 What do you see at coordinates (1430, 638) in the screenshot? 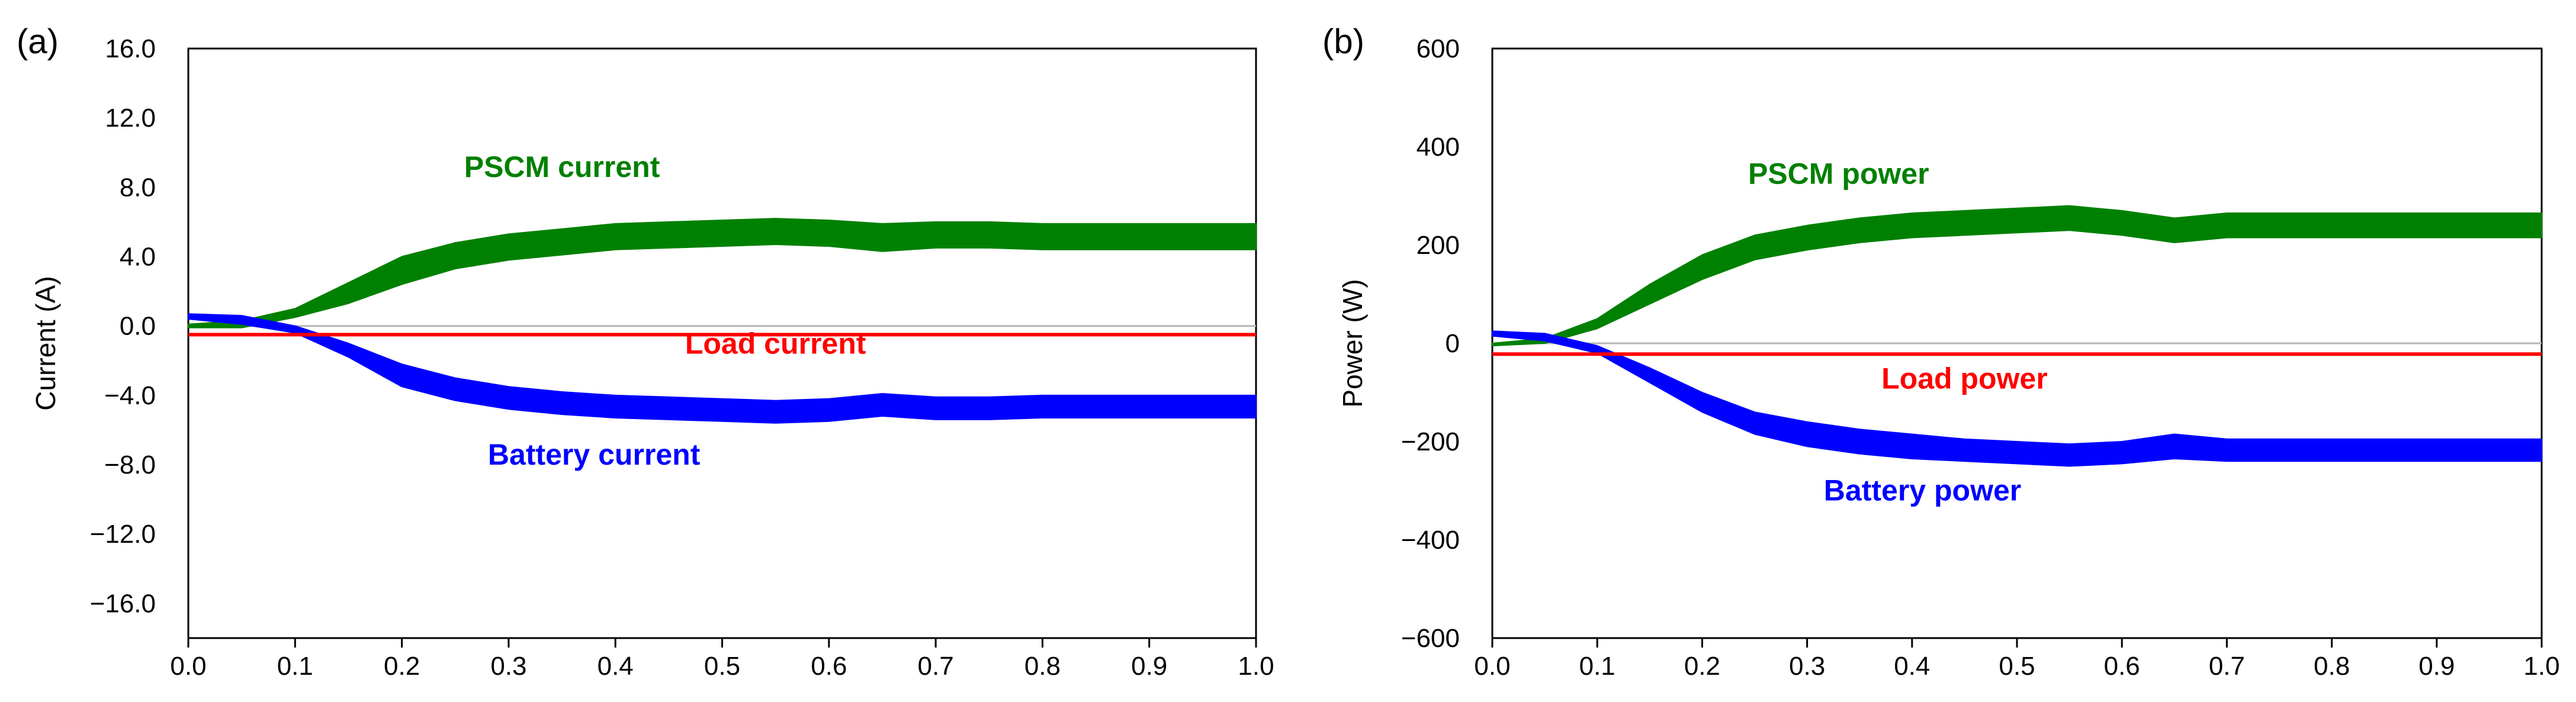
I see `y-tick-label: −600` at bounding box center [1430, 638].